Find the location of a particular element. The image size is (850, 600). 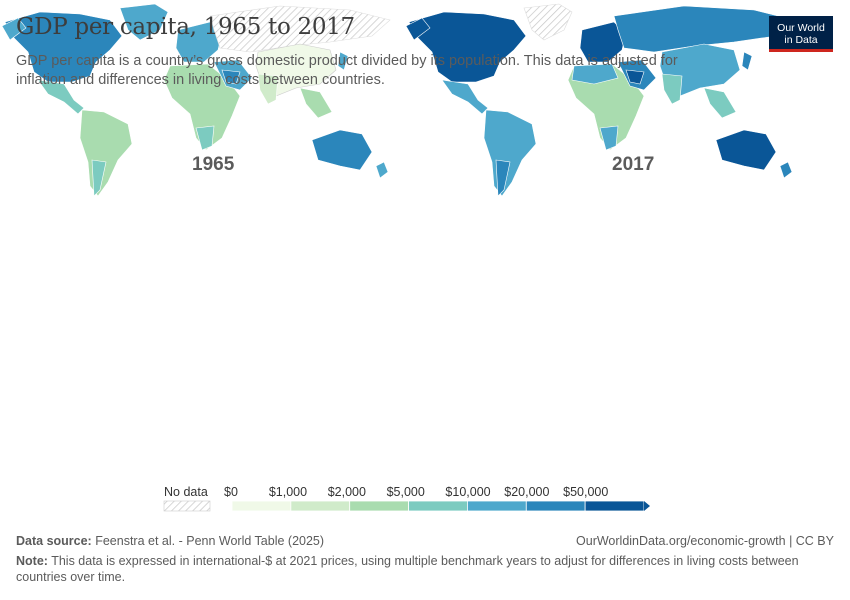

legend-tick-label: $20,000 is located at coordinates (527, 492).